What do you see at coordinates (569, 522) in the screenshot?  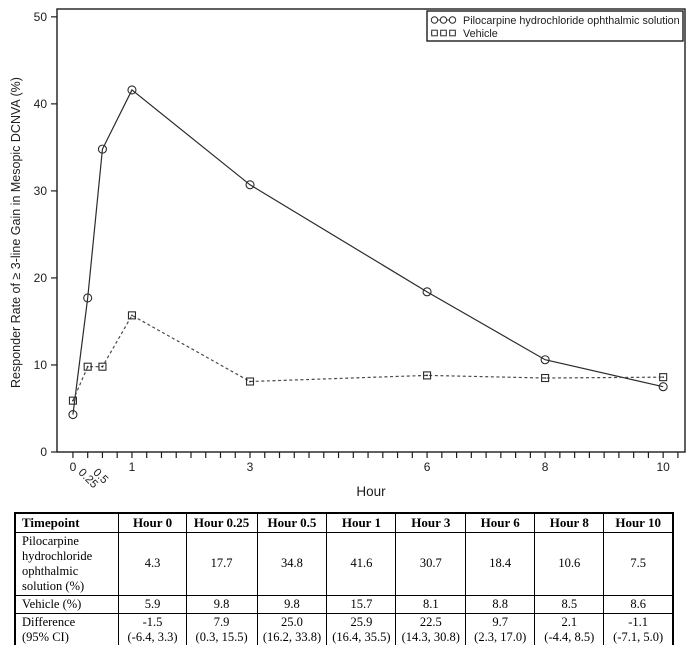 I see `header-hour-8: Hour 8` at bounding box center [569, 522].